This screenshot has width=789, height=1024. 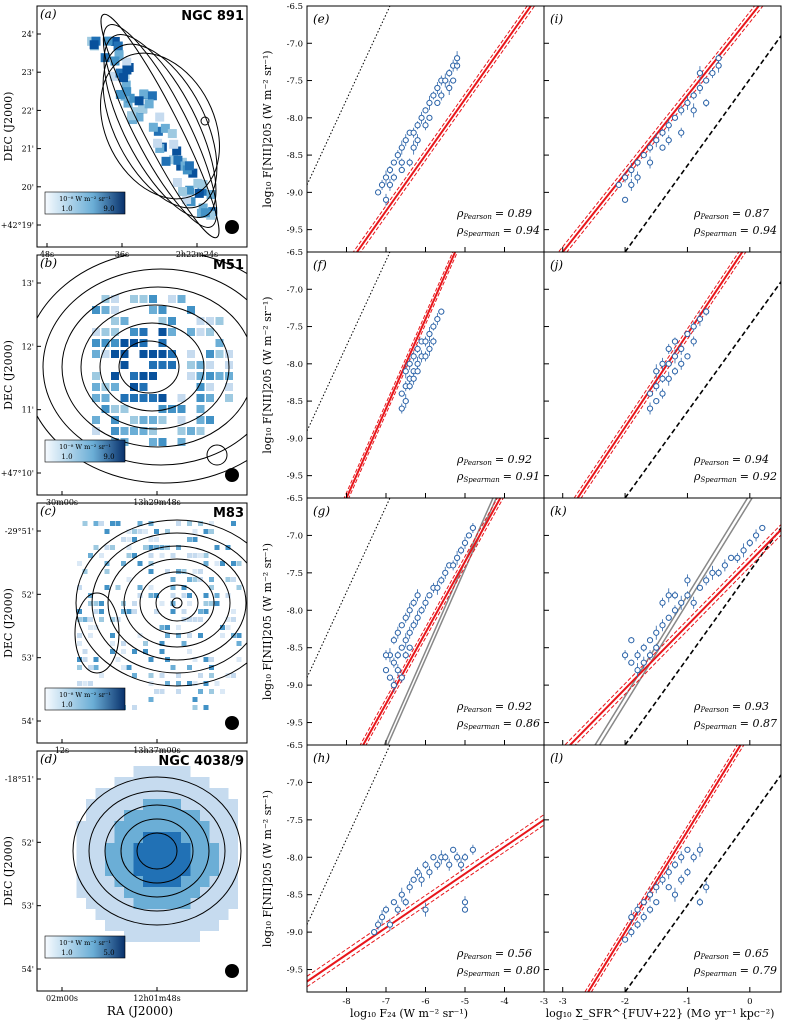 What do you see at coordinates (494, 954) in the screenshot?
I see `pearson-label: ρPearson = 0.56` at bounding box center [494, 954].